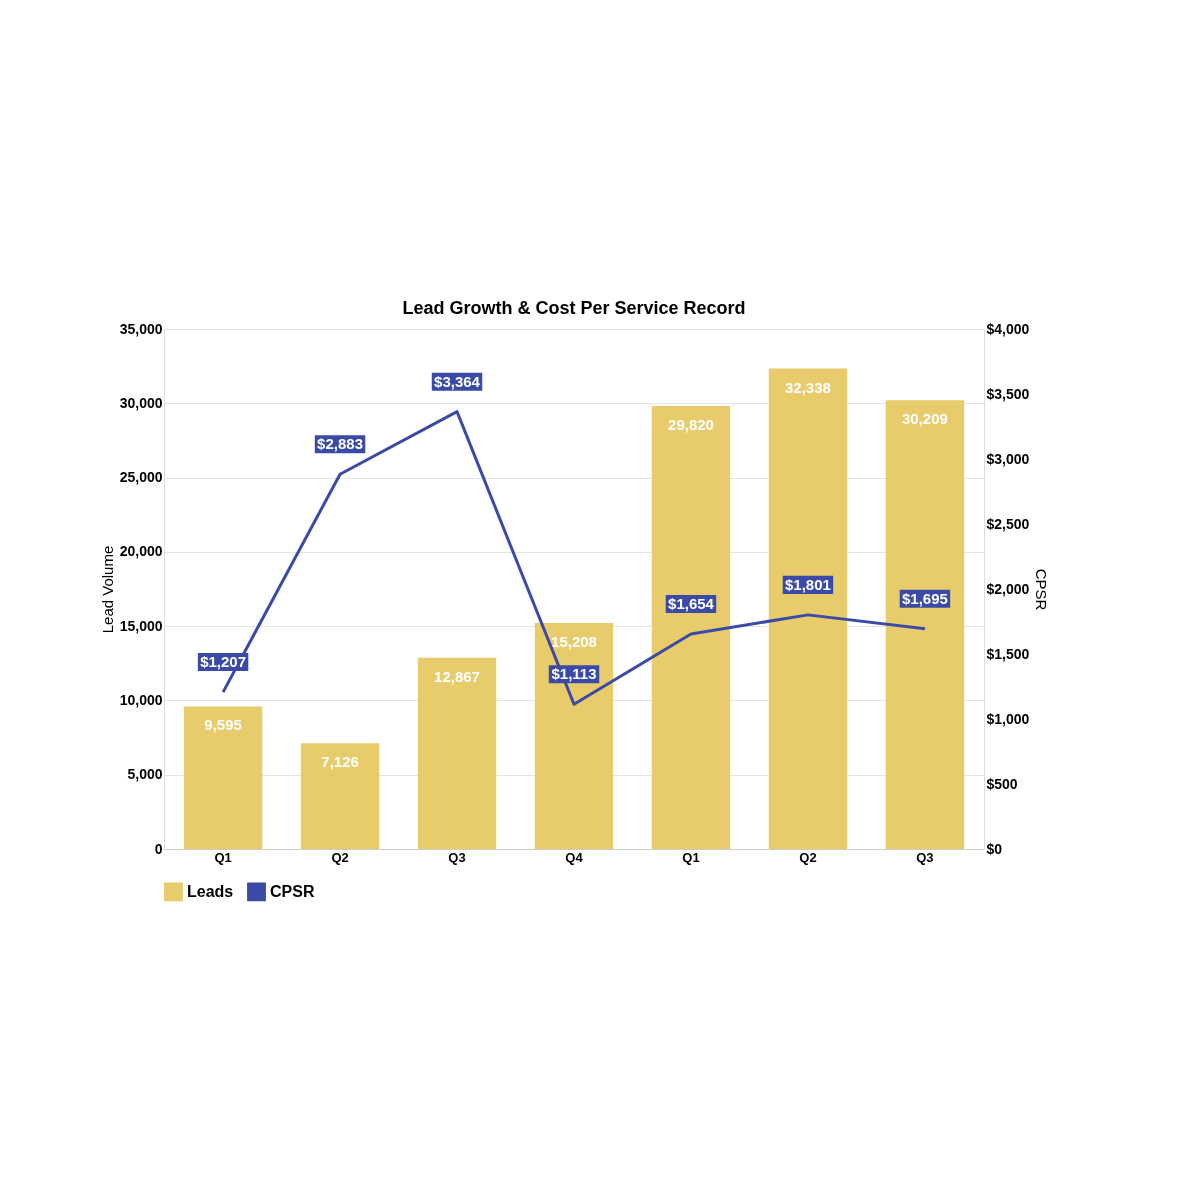  Describe the element at coordinates (141, 625) in the screenshot. I see `y-tick-label: 15,000` at that location.